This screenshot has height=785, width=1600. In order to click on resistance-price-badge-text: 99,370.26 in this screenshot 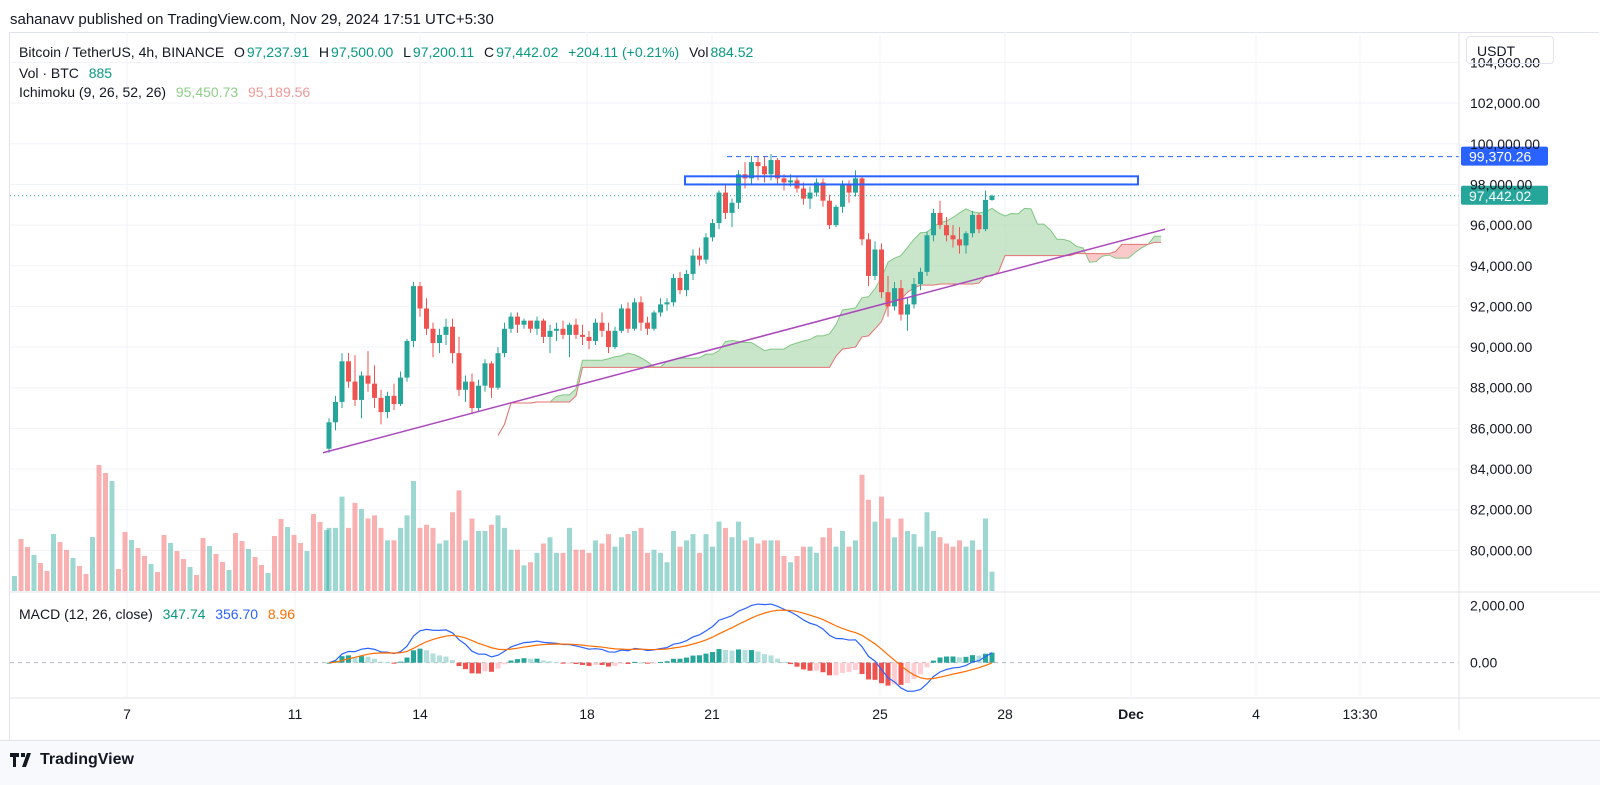, I will do `click(1500, 157)`.